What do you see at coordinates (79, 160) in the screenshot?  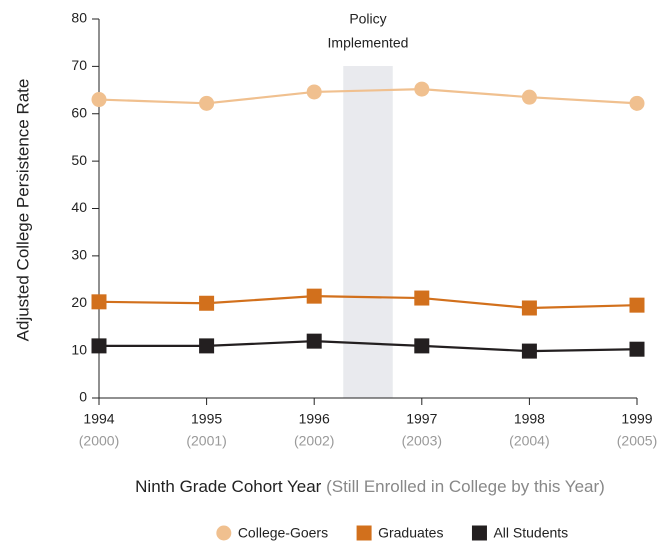 I see `y-tick-label: 50` at bounding box center [79, 160].